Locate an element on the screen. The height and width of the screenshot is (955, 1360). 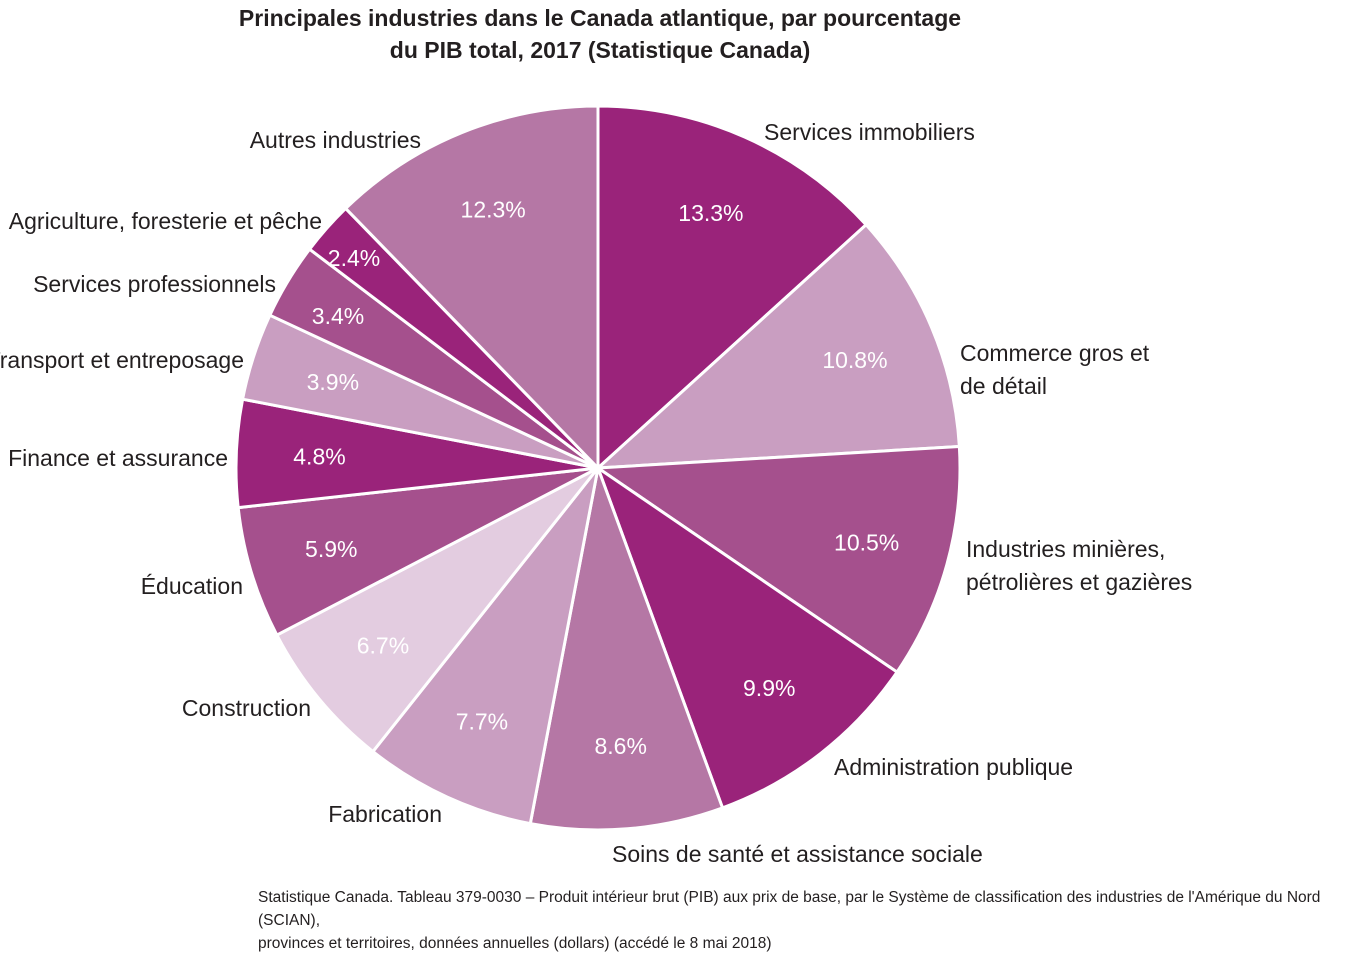
category-label-commerce-gros-et-de-detail: Commerce gros et de détail is located at coordinates (1055, 369).